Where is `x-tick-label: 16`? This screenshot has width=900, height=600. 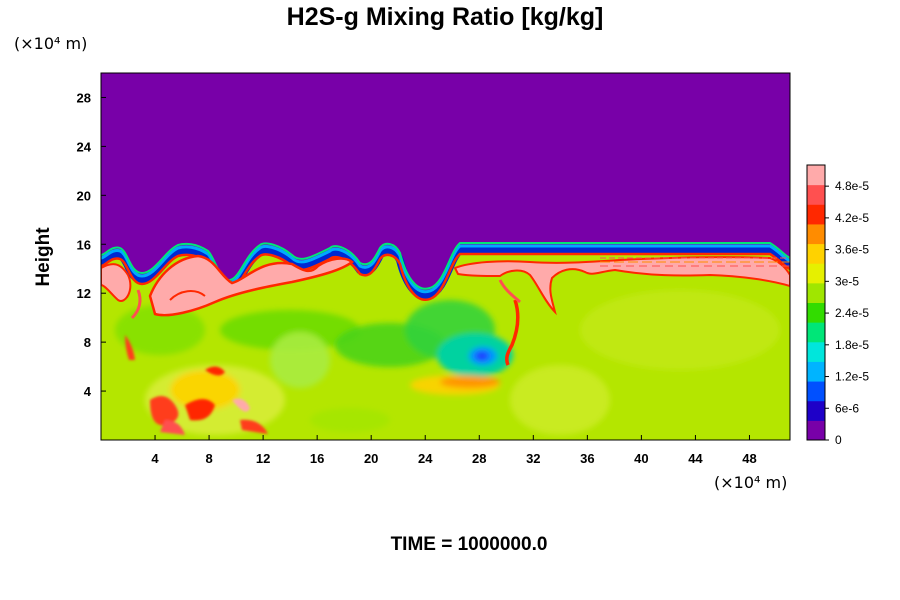 x-tick-label: 16 is located at coordinates (317, 458).